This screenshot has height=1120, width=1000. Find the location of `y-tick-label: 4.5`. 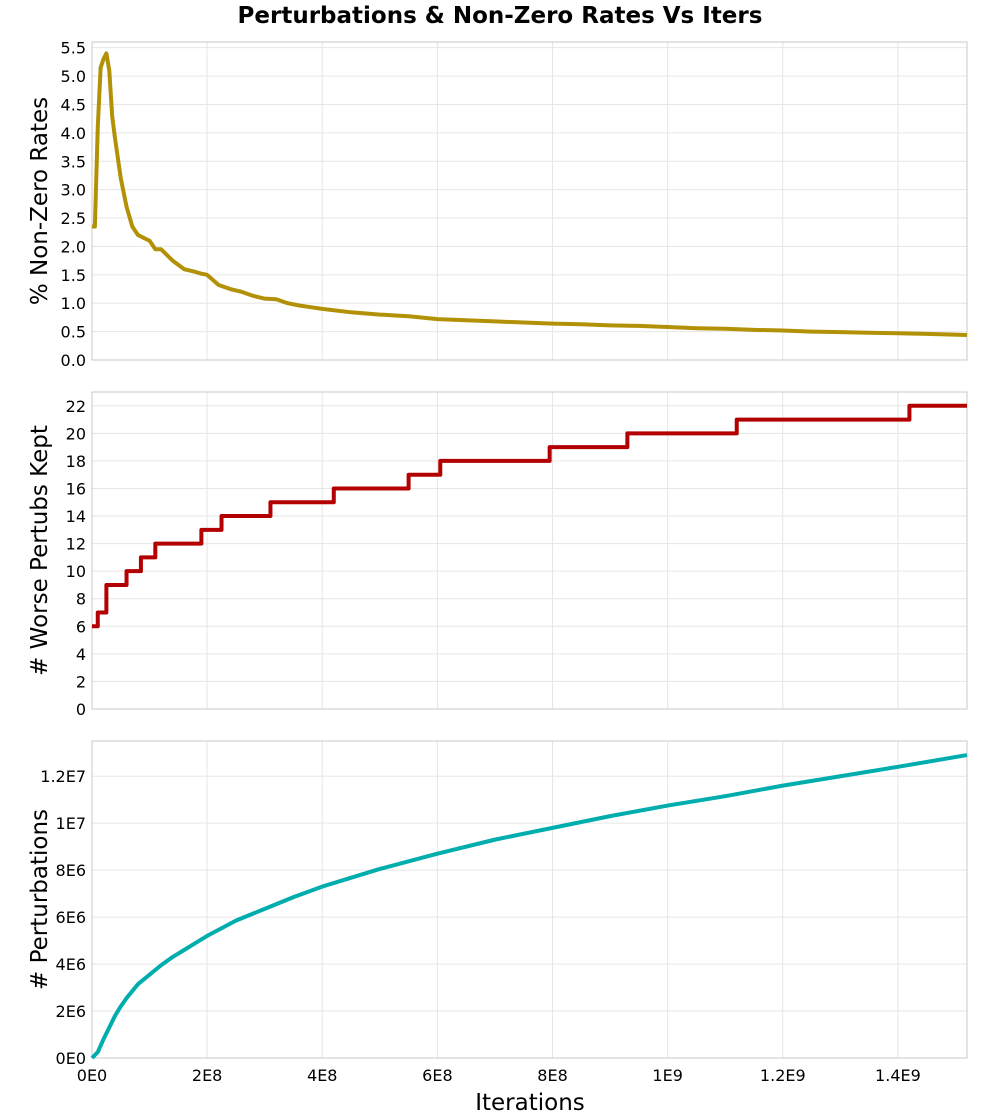

y-tick-label: 4.5 is located at coordinates (73, 104).